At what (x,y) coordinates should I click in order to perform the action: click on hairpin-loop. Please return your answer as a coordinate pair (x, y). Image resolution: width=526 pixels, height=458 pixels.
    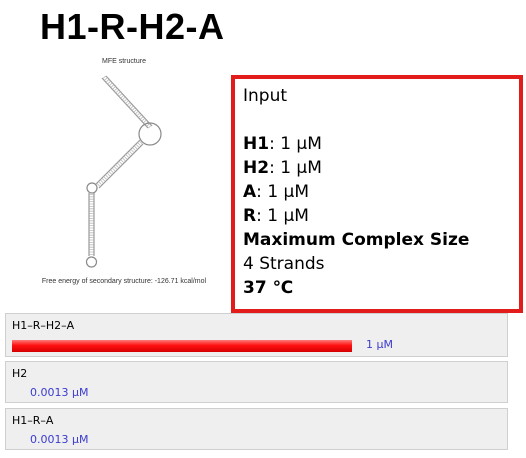
    Looking at the image, I should click on (91, 262).